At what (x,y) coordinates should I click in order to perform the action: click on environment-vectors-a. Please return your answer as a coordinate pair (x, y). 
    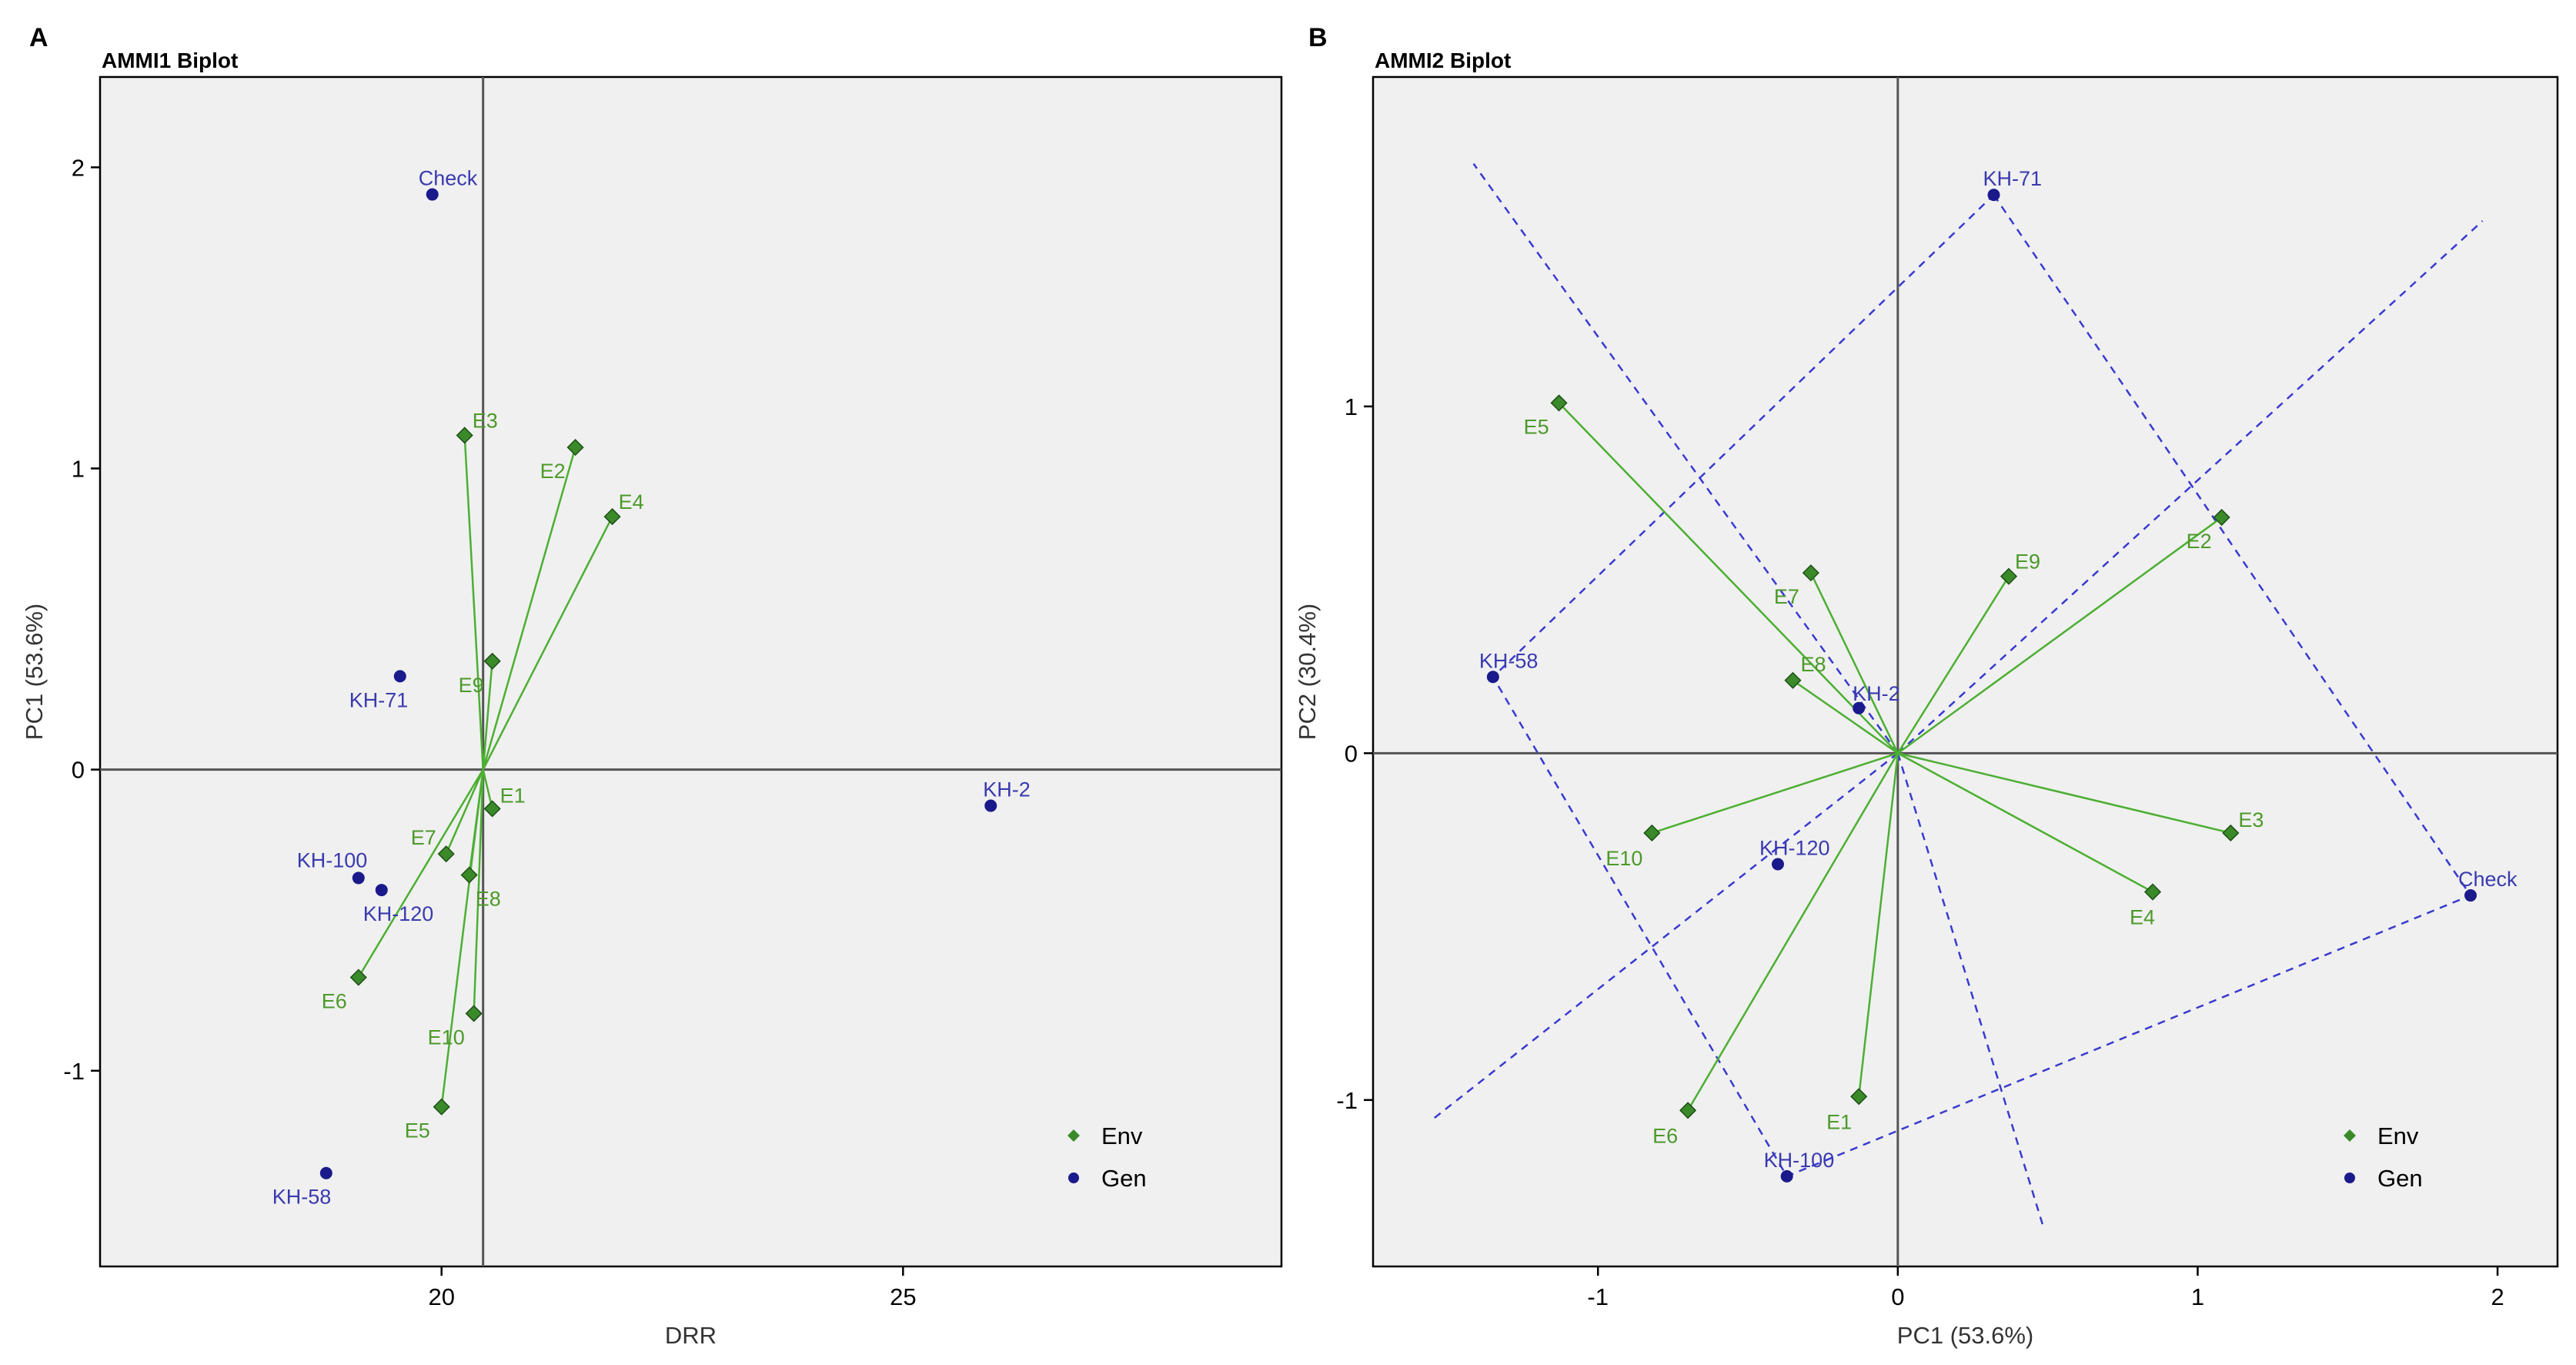
    Looking at the image, I should click on (485, 771).